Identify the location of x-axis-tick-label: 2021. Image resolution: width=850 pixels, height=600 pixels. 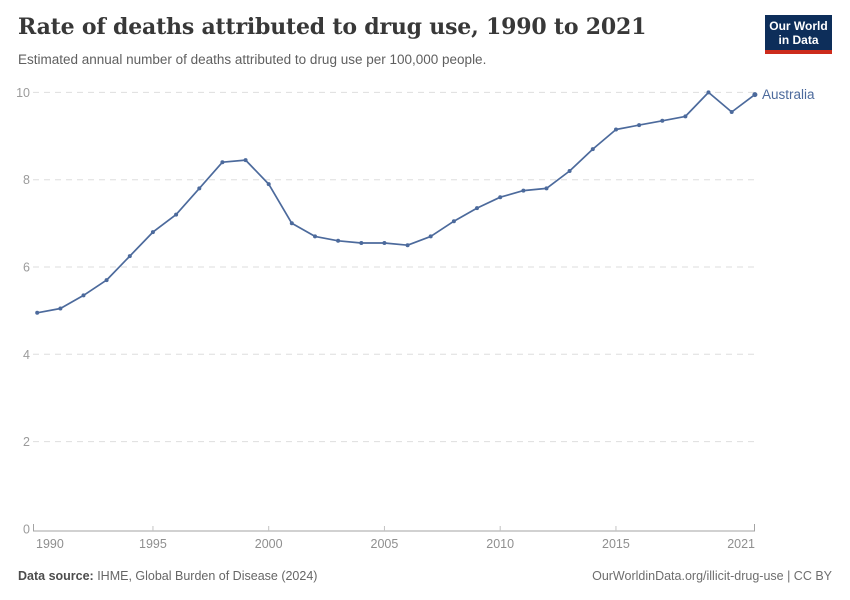
(741, 544).